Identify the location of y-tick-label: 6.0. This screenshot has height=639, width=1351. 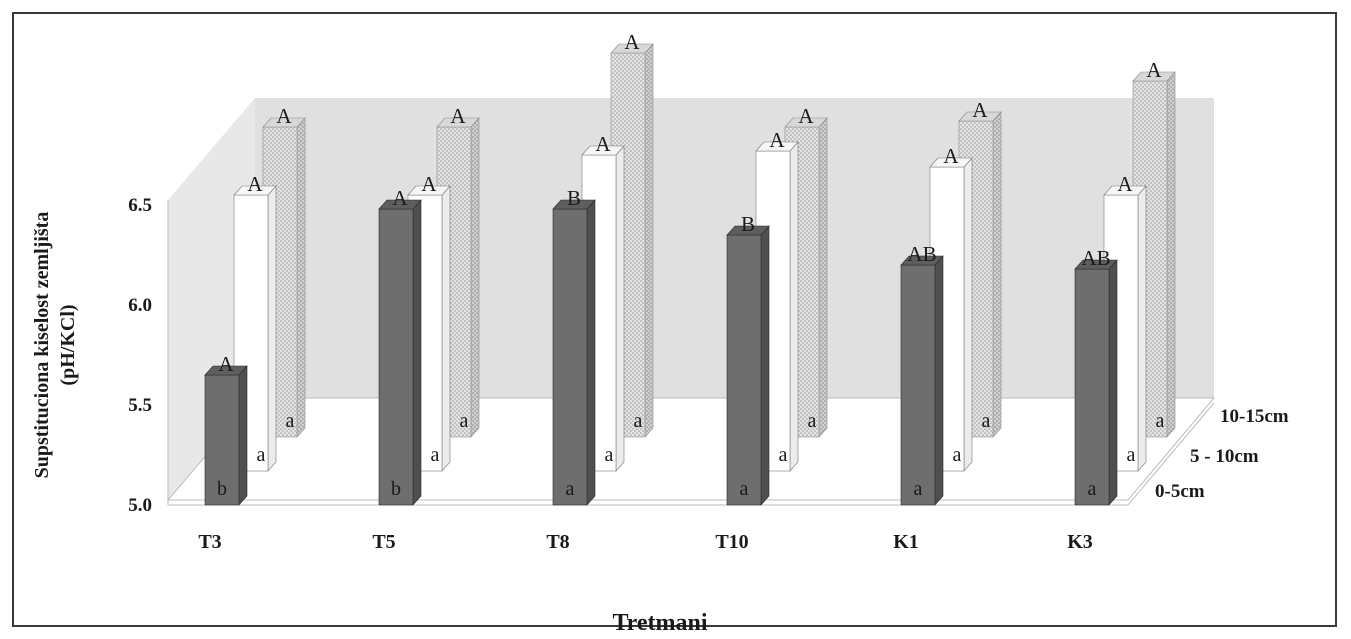
(140, 305).